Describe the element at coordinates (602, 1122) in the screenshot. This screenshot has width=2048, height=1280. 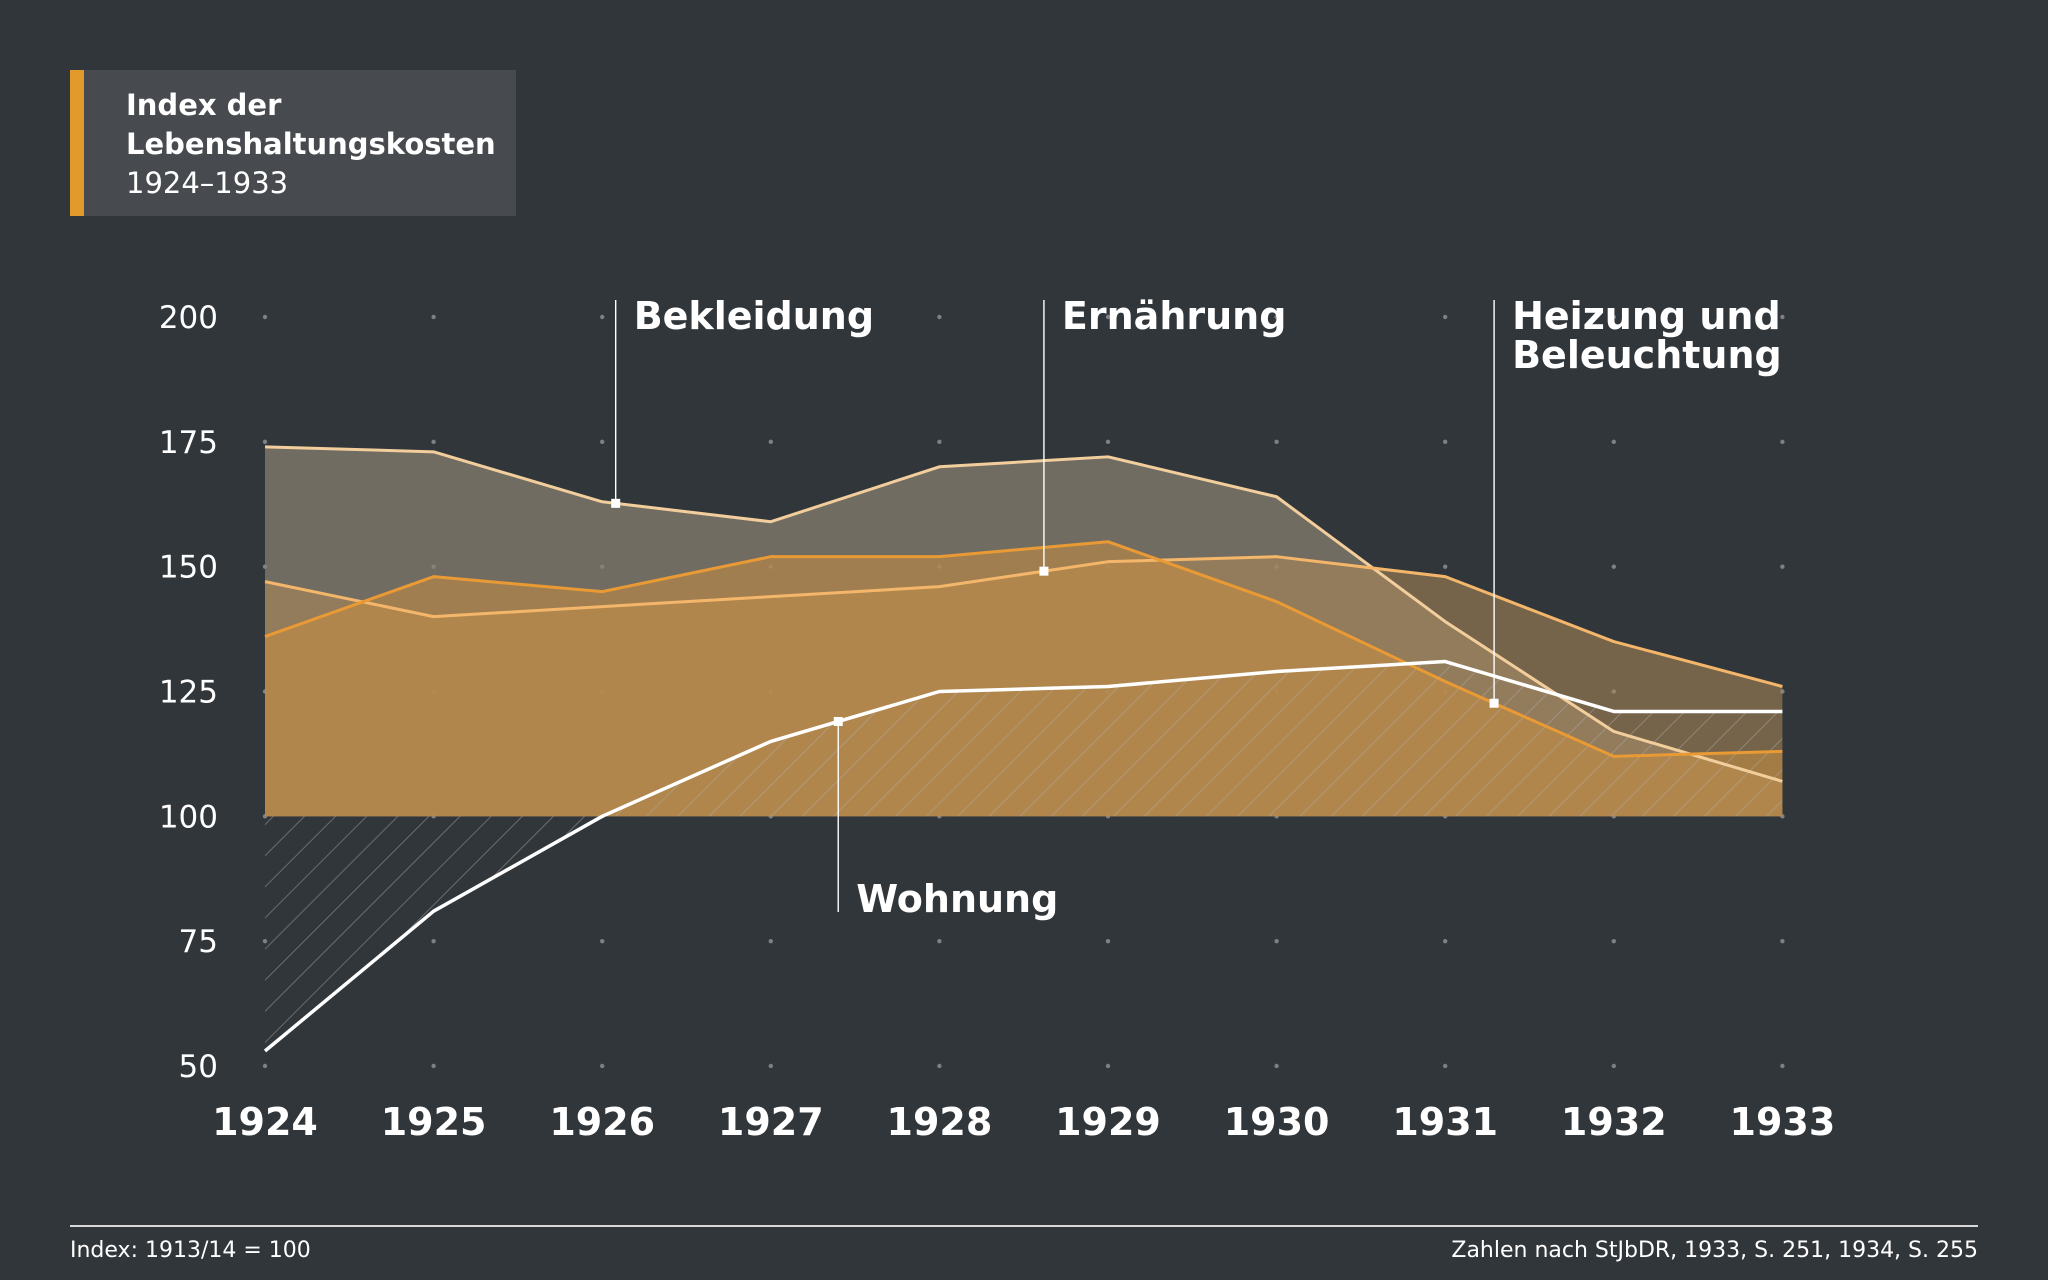
I see `x-tick-label: 1926` at that location.